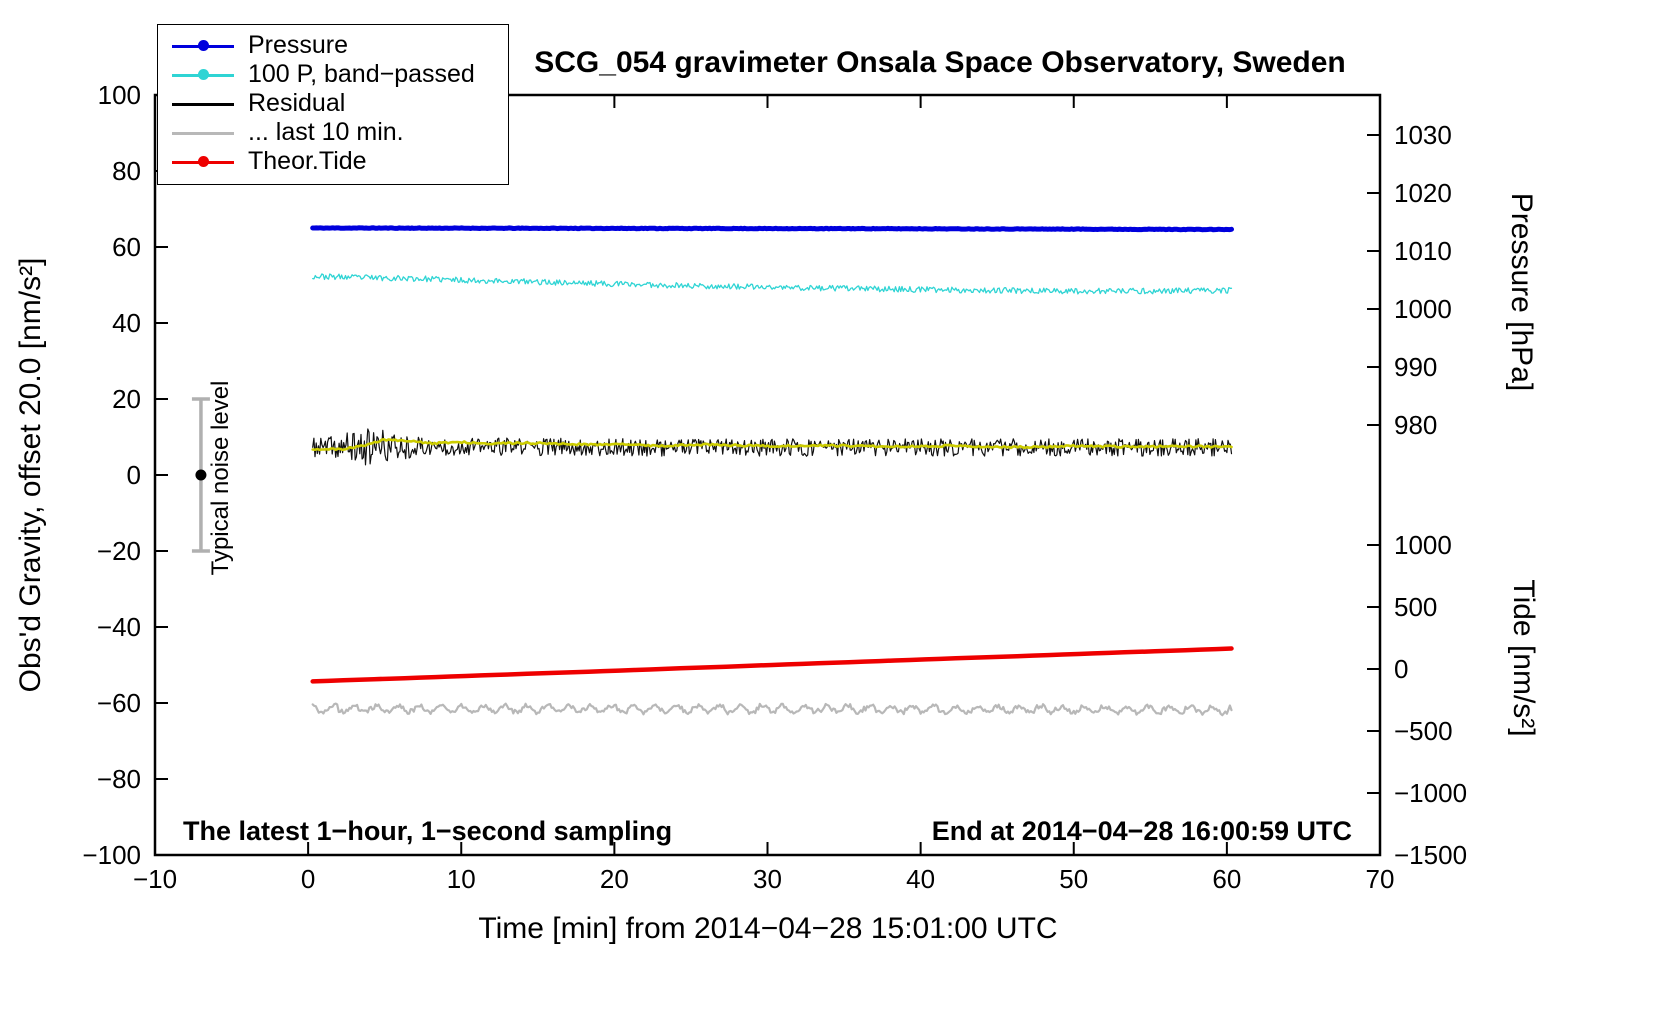 The image size is (1660, 1020). I want to click on noise-bar-layer, so click(200, 475).